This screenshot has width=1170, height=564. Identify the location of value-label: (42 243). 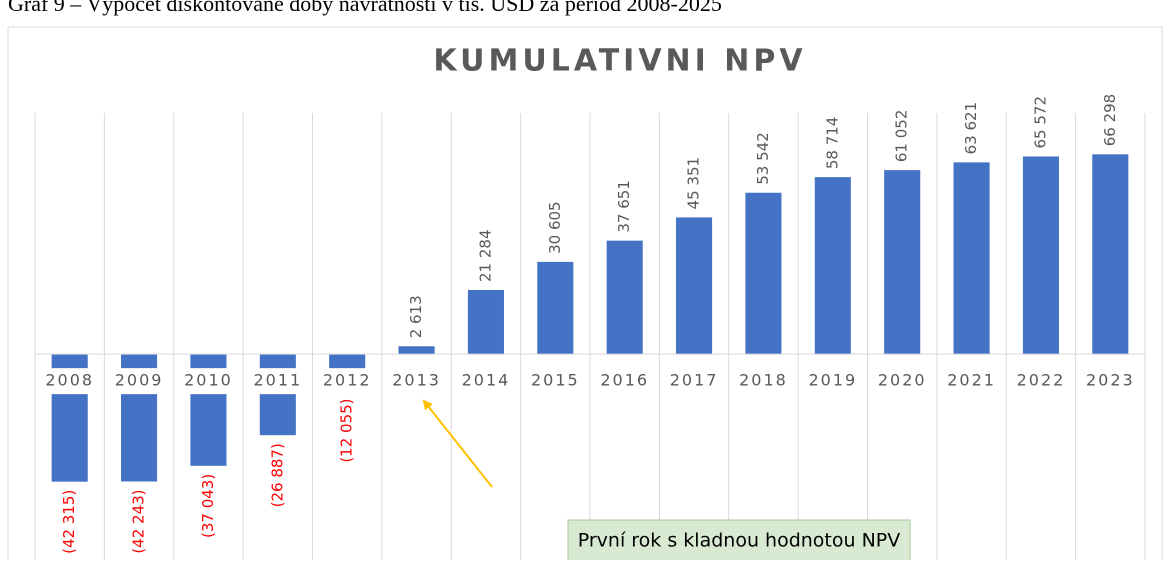
(139, 521).